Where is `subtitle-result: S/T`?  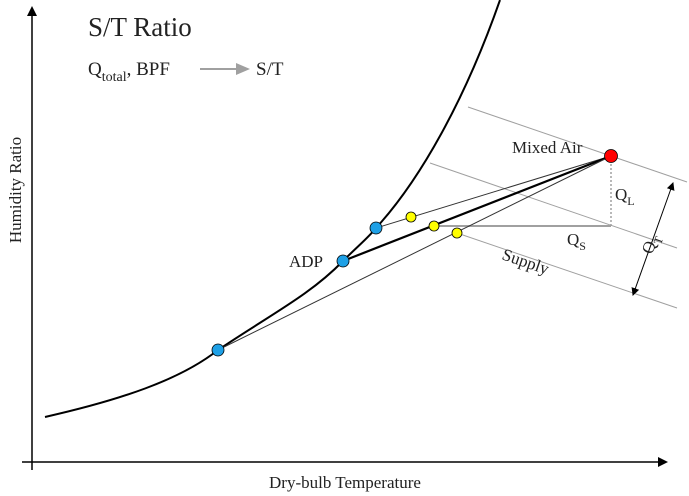
subtitle-result: S/T is located at coordinates (270, 69).